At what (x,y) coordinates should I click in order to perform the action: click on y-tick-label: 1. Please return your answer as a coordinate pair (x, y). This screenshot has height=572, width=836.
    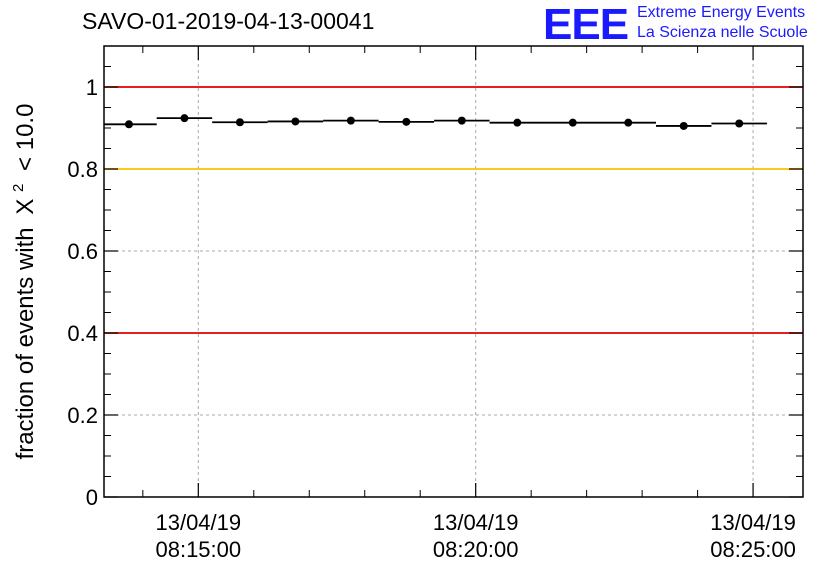
    Looking at the image, I should click on (92, 87).